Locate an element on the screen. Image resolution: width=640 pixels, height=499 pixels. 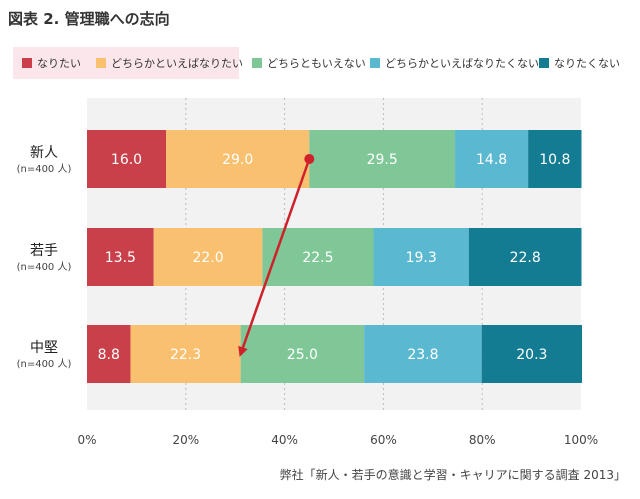
bar-value-label: 8.8 is located at coordinates (109, 355).